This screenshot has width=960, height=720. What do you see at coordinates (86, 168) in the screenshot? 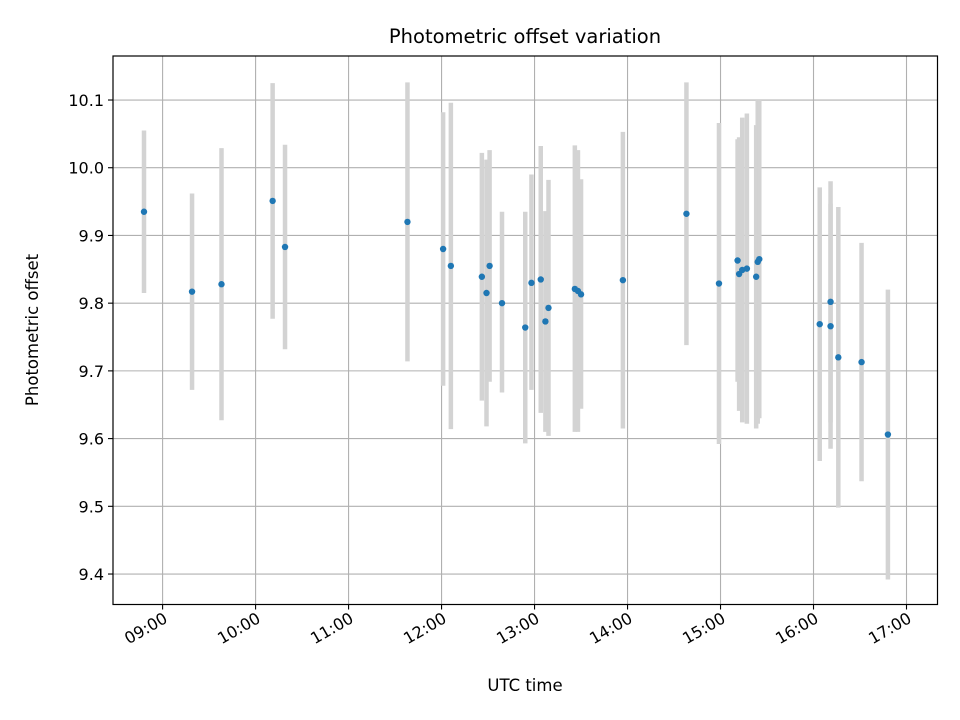
I see `y-tick-label: 10.0` at bounding box center [86, 168].